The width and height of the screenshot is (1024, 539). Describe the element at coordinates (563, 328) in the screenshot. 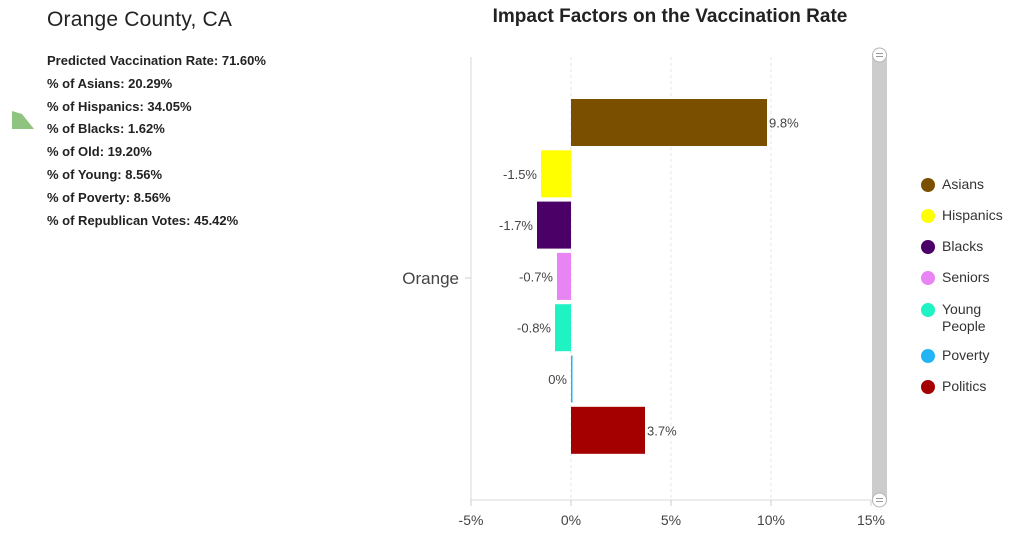

I see `bar-young-people` at that location.